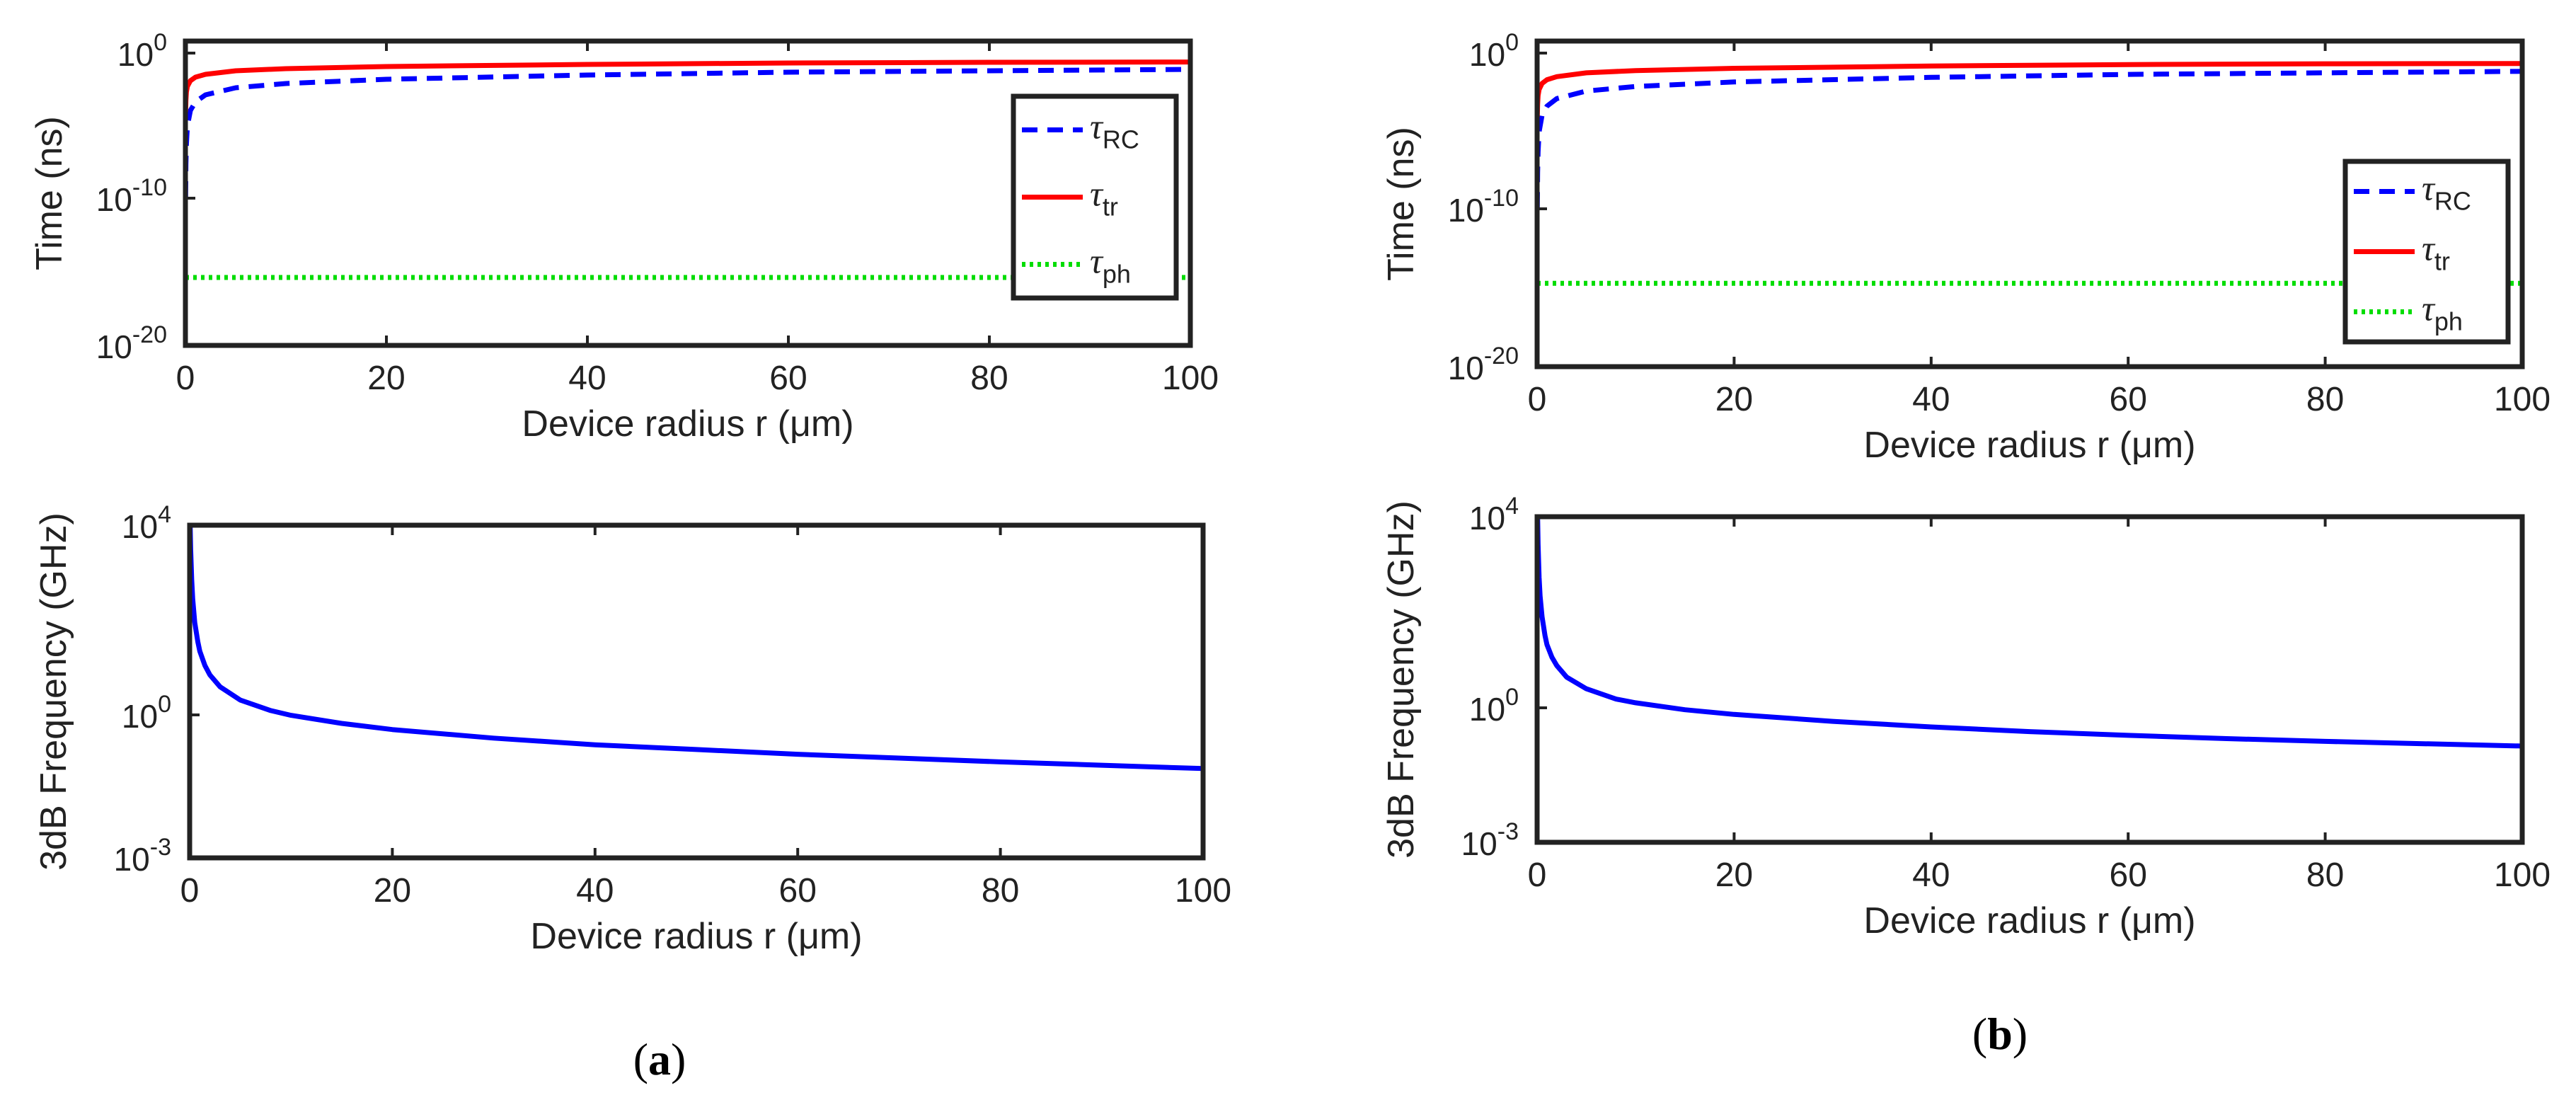 Image resolution: width=2576 pixels, height=1095 pixels. What do you see at coordinates (2000, 1034) in the screenshot?
I see `panel-label-b: (b)` at bounding box center [2000, 1034].